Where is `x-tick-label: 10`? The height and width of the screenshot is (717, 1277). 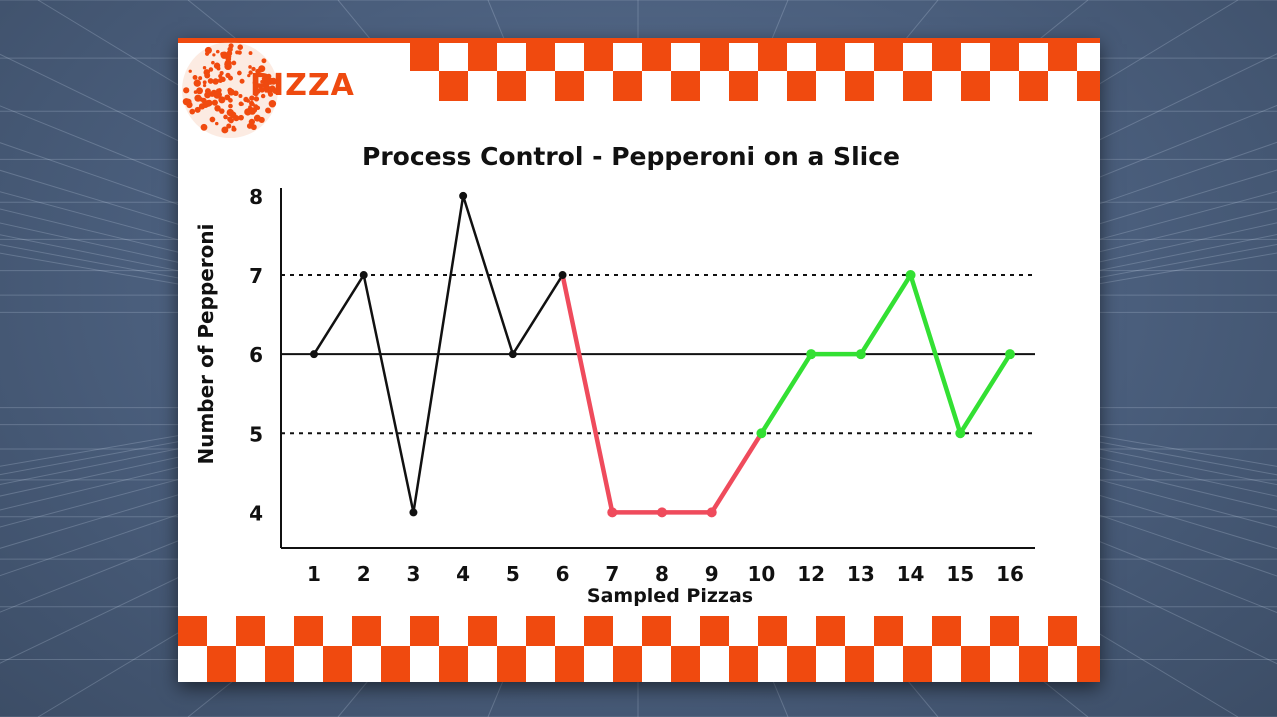 x-tick-label: 10 is located at coordinates (762, 574).